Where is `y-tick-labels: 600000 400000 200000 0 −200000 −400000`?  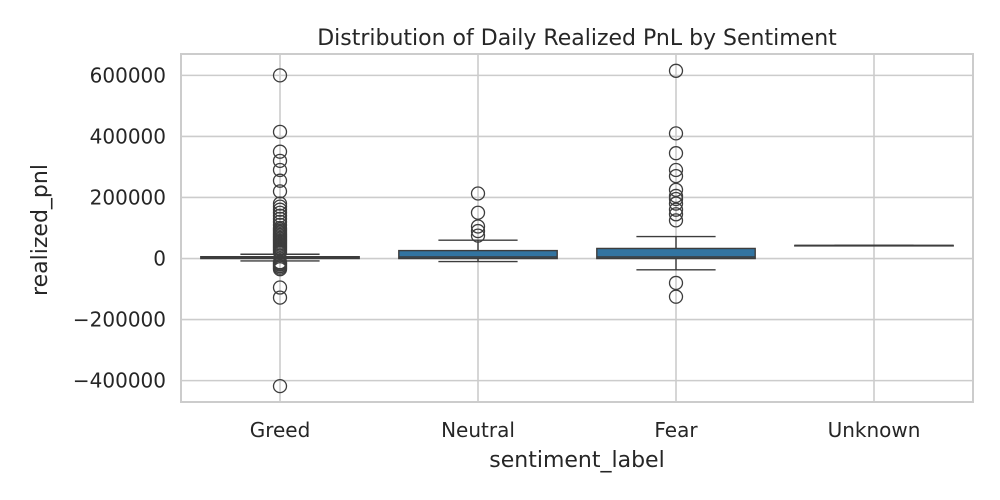
y-tick-labels: 600000 400000 200000 0 −200000 −400000 is located at coordinates (119, 227).